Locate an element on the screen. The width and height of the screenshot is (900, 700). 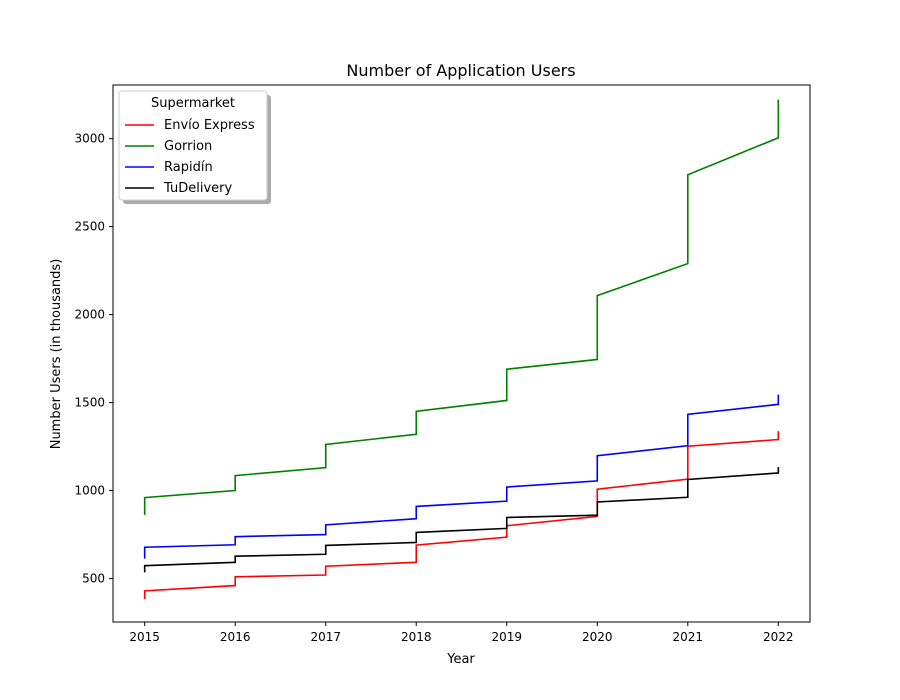
x-tick-label: 2015 is located at coordinates (144, 637).